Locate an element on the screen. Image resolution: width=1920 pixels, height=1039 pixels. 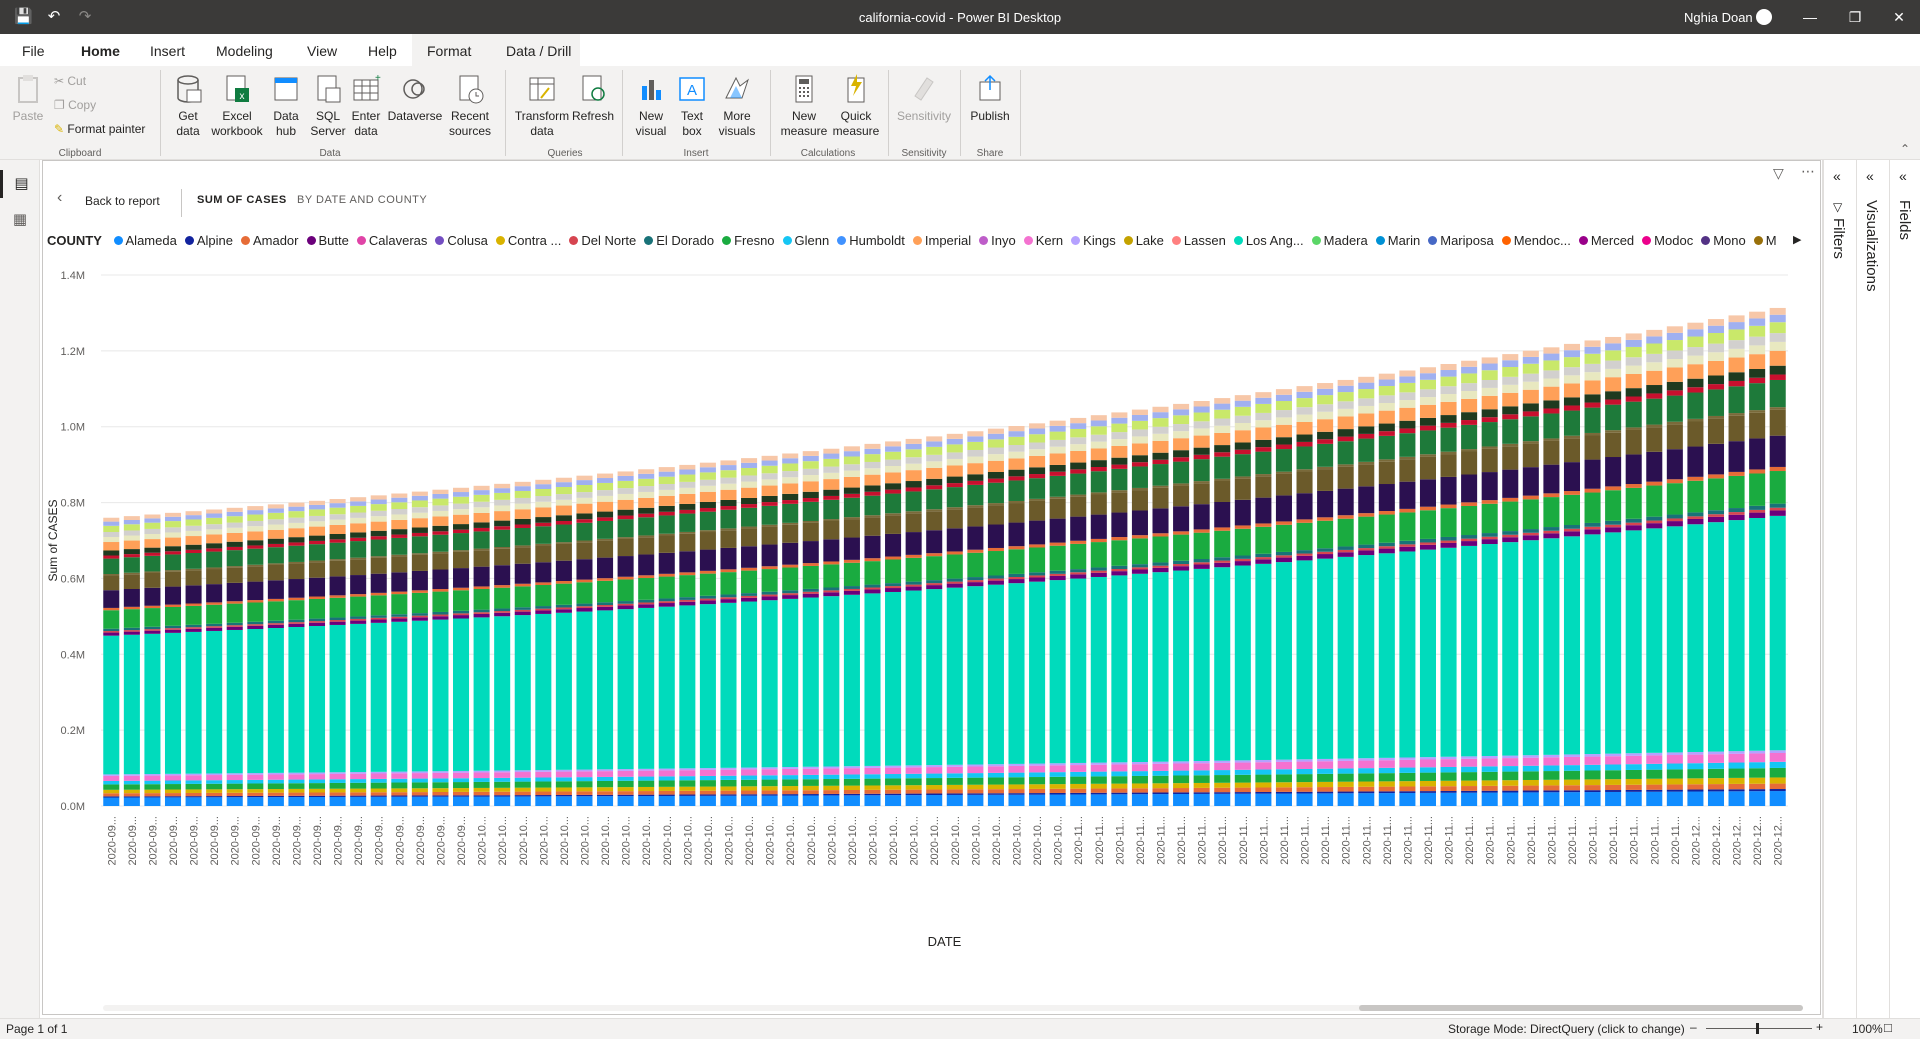
tab-insert: Insert is located at coordinates (168, 51).